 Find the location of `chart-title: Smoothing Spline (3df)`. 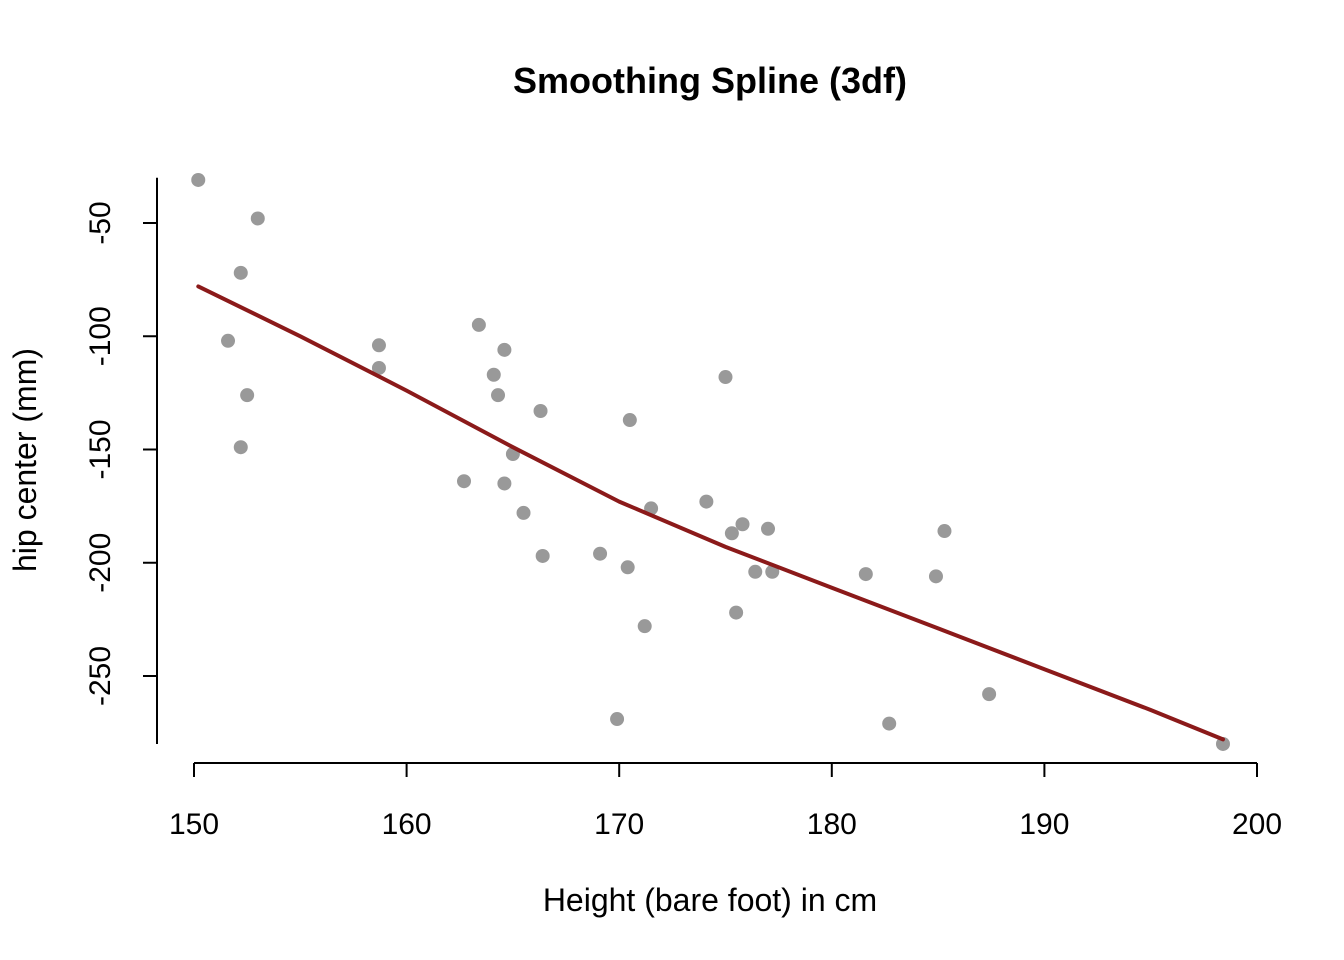

chart-title: Smoothing Spline (3df) is located at coordinates (710, 80).